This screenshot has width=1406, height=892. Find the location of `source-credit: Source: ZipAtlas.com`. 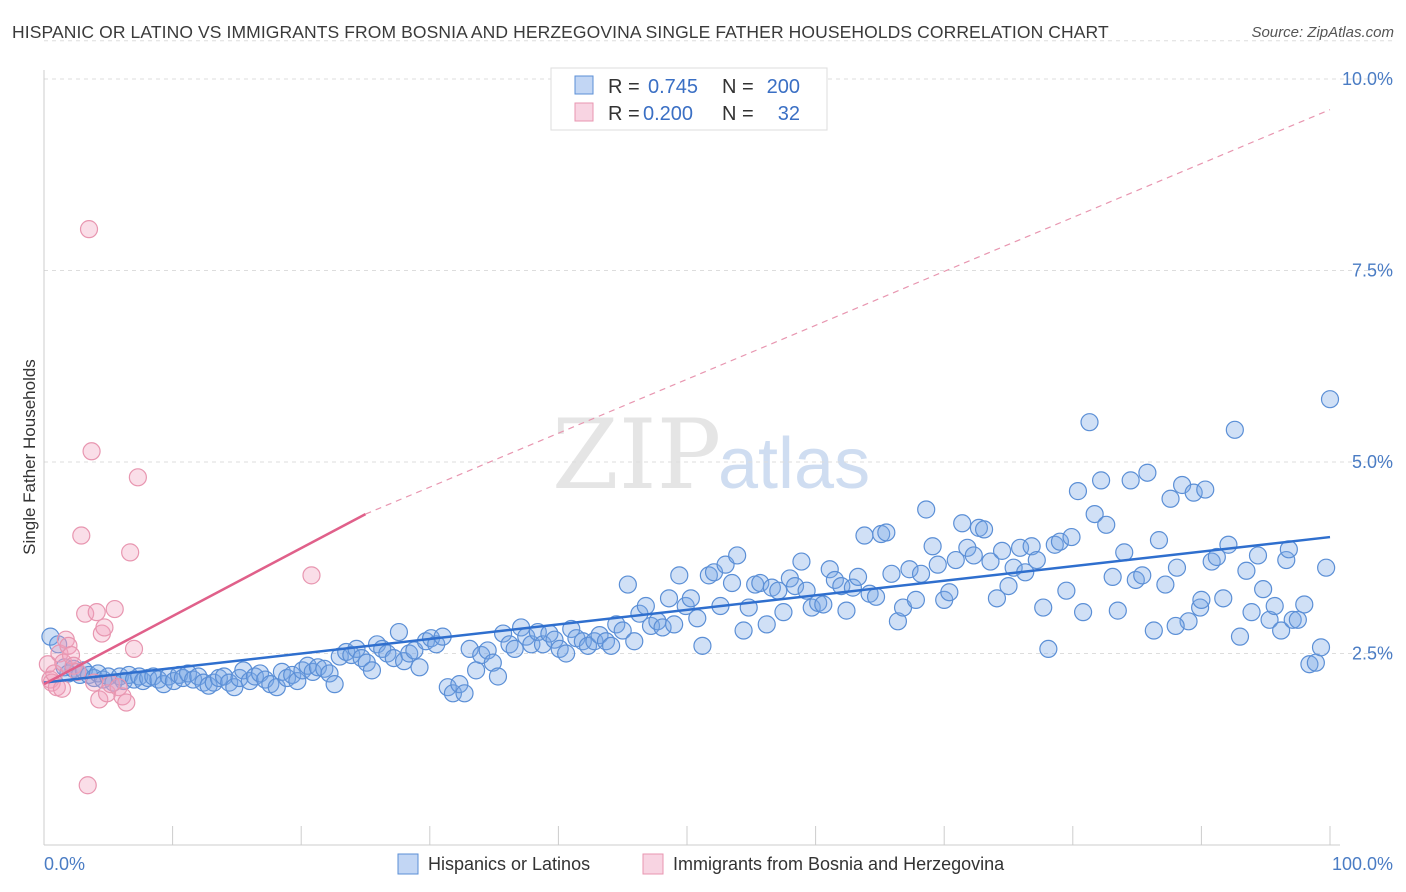

source-credit: Source: ZipAtlas.com is located at coordinates (1322, 32).